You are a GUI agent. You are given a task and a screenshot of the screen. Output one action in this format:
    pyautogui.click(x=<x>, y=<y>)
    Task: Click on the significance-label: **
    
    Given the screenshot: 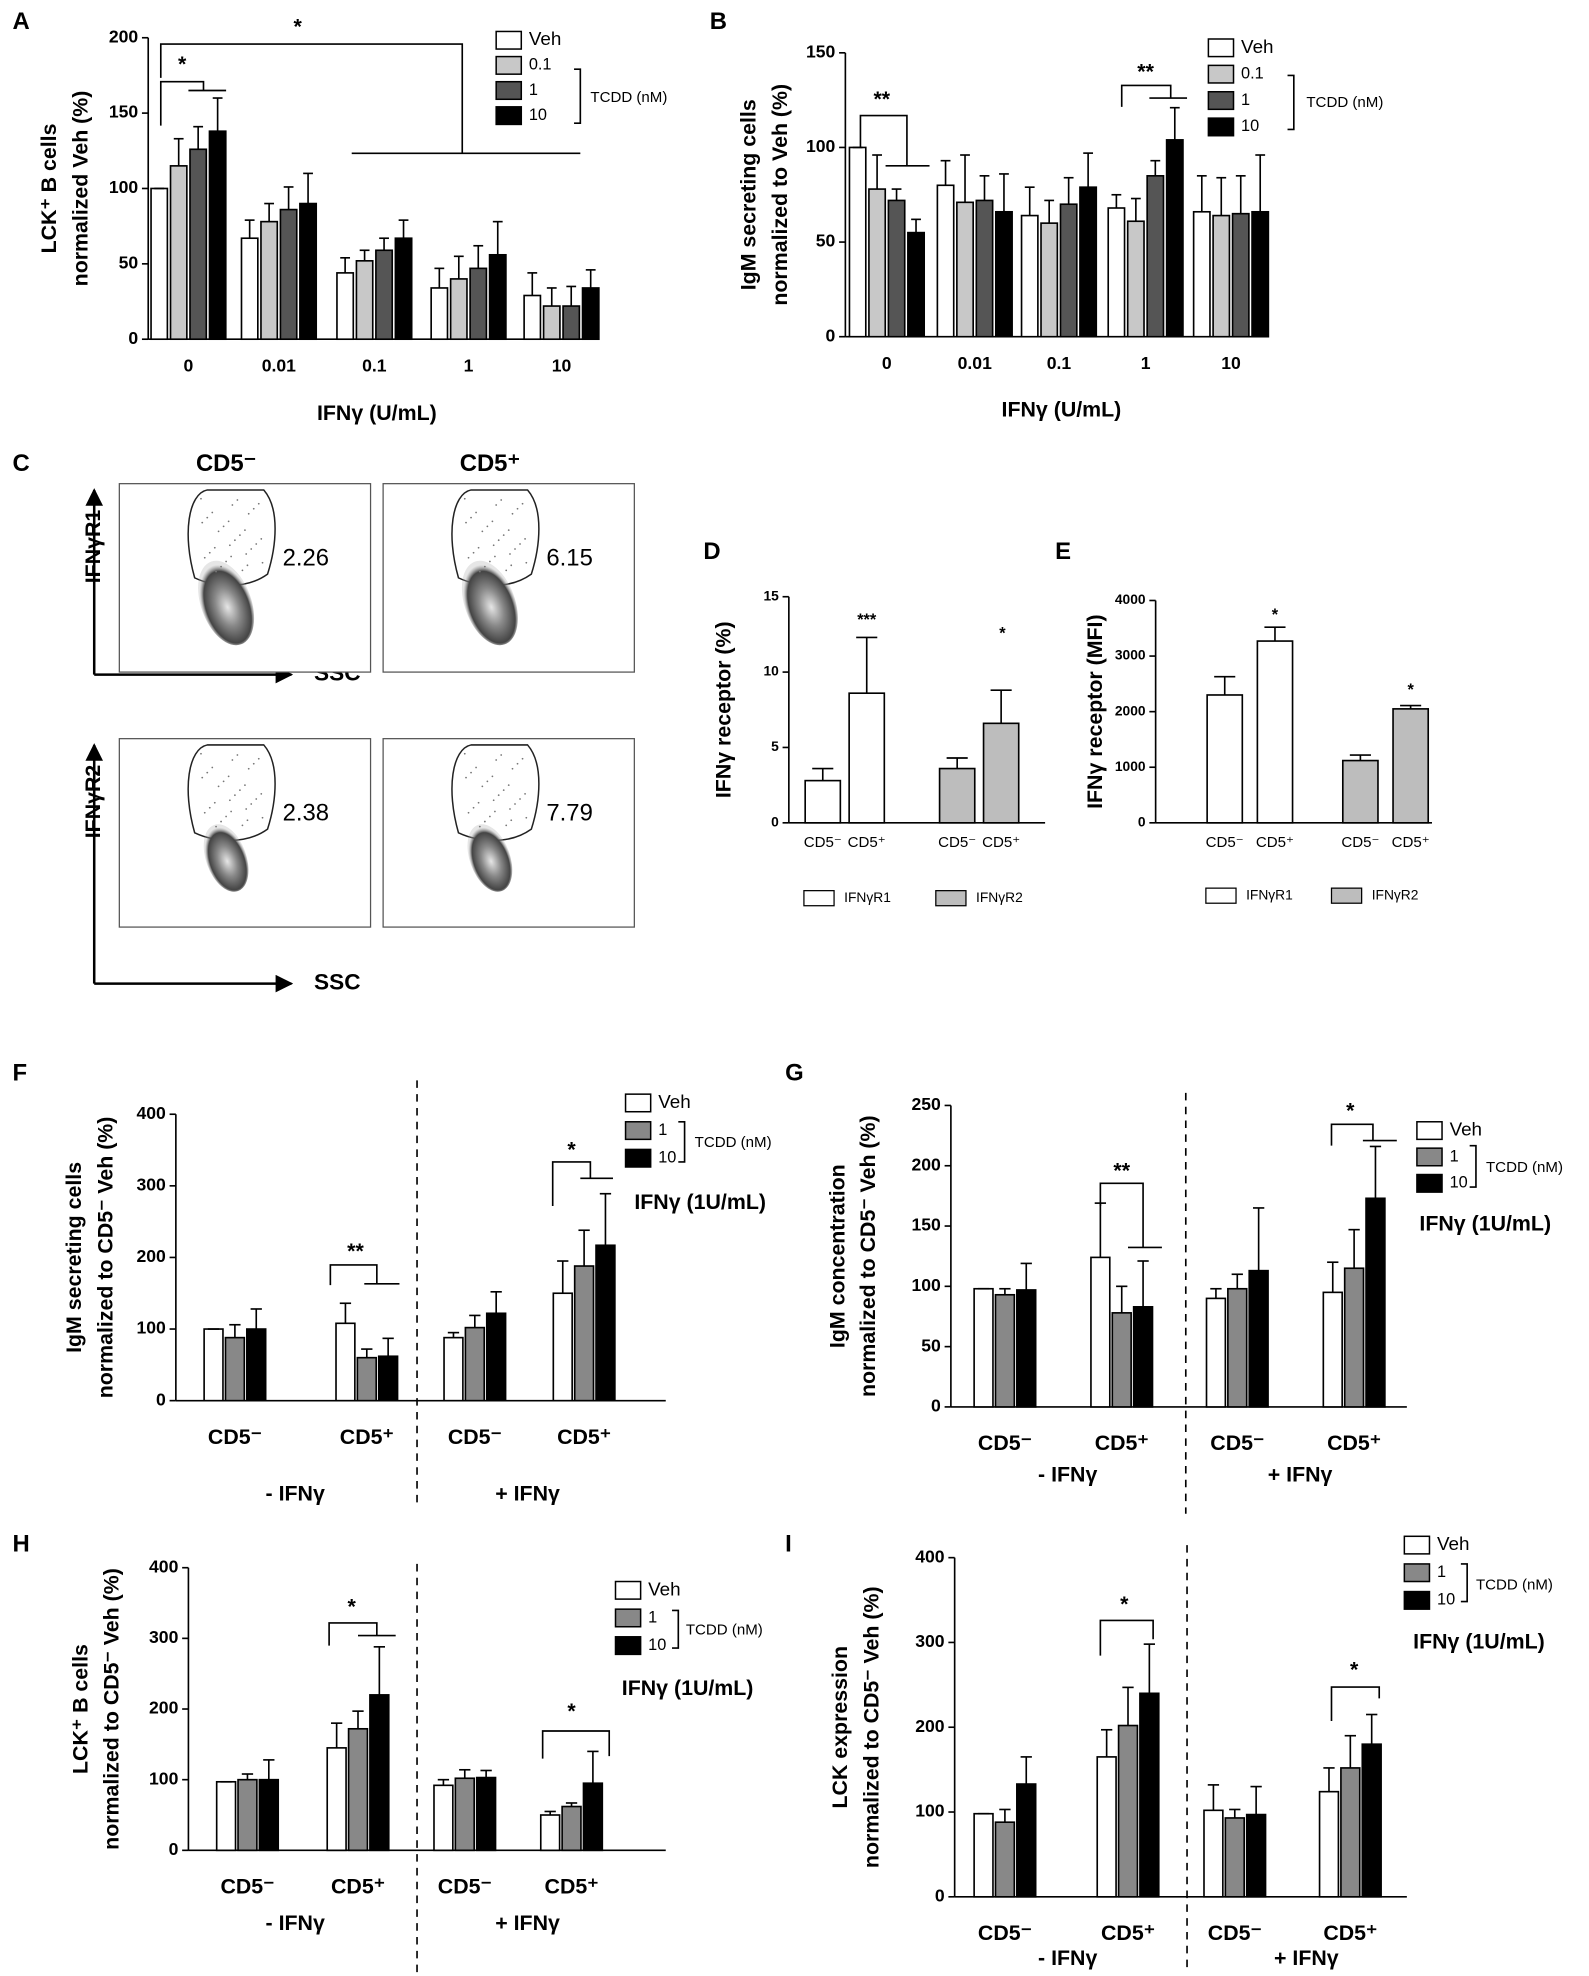 What is the action you would take?
    pyautogui.click(x=881, y=99)
    